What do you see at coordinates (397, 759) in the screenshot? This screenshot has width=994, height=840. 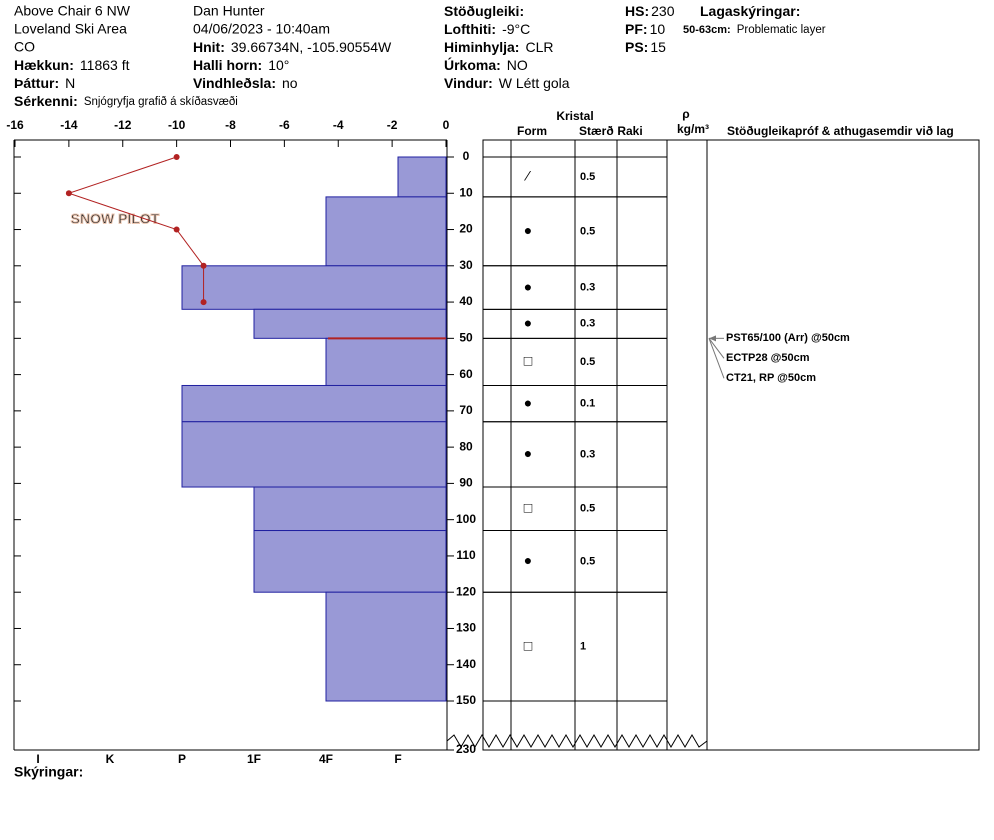 I see `hardness-label: F` at bounding box center [397, 759].